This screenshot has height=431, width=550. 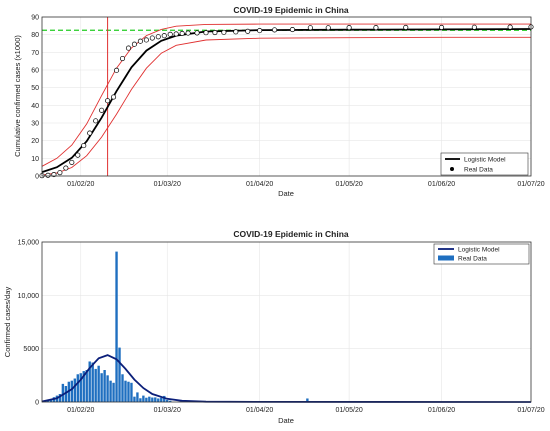 I want to click on y-tick-label: 90, so click(x=35, y=18).